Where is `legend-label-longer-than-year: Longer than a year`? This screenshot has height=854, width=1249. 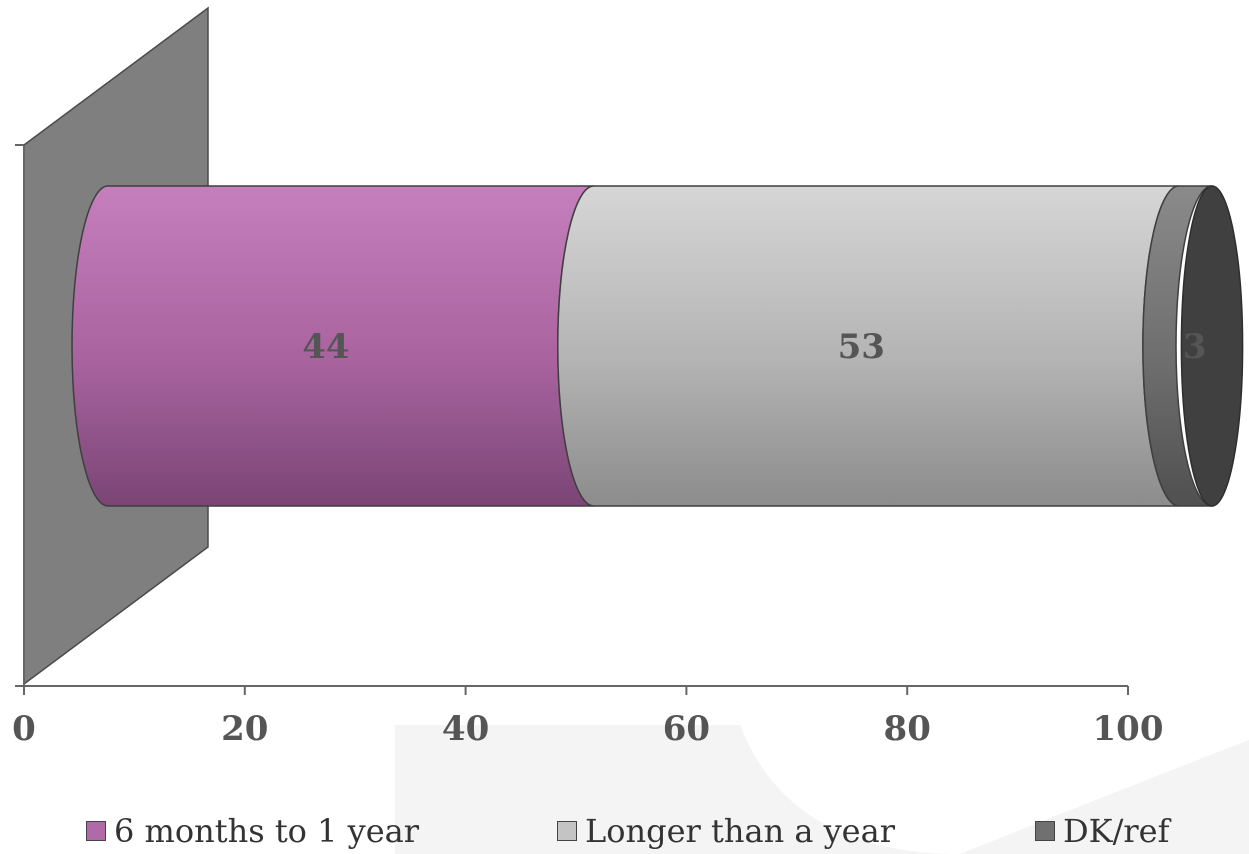 legend-label-longer-than-year: Longer than a year is located at coordinates (740, 831).